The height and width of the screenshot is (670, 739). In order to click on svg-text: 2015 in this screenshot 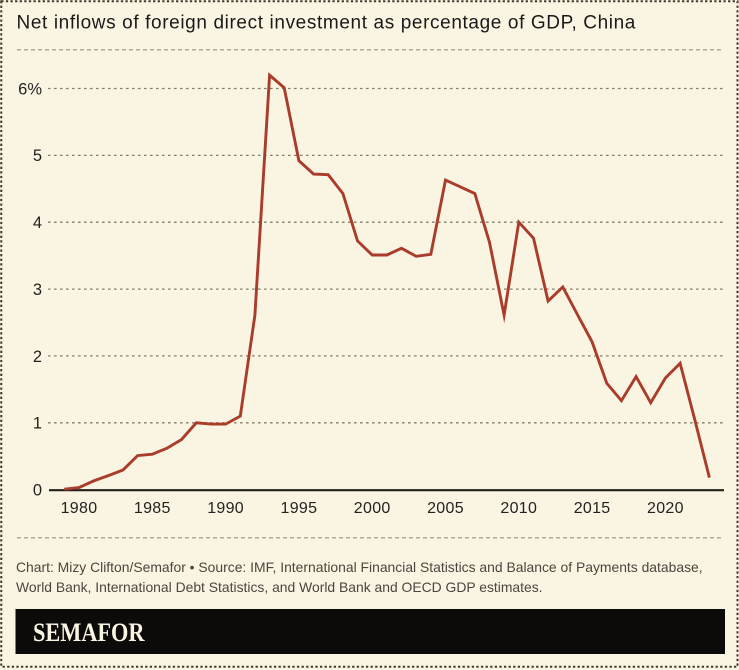, I will do `click(592, 508)`.